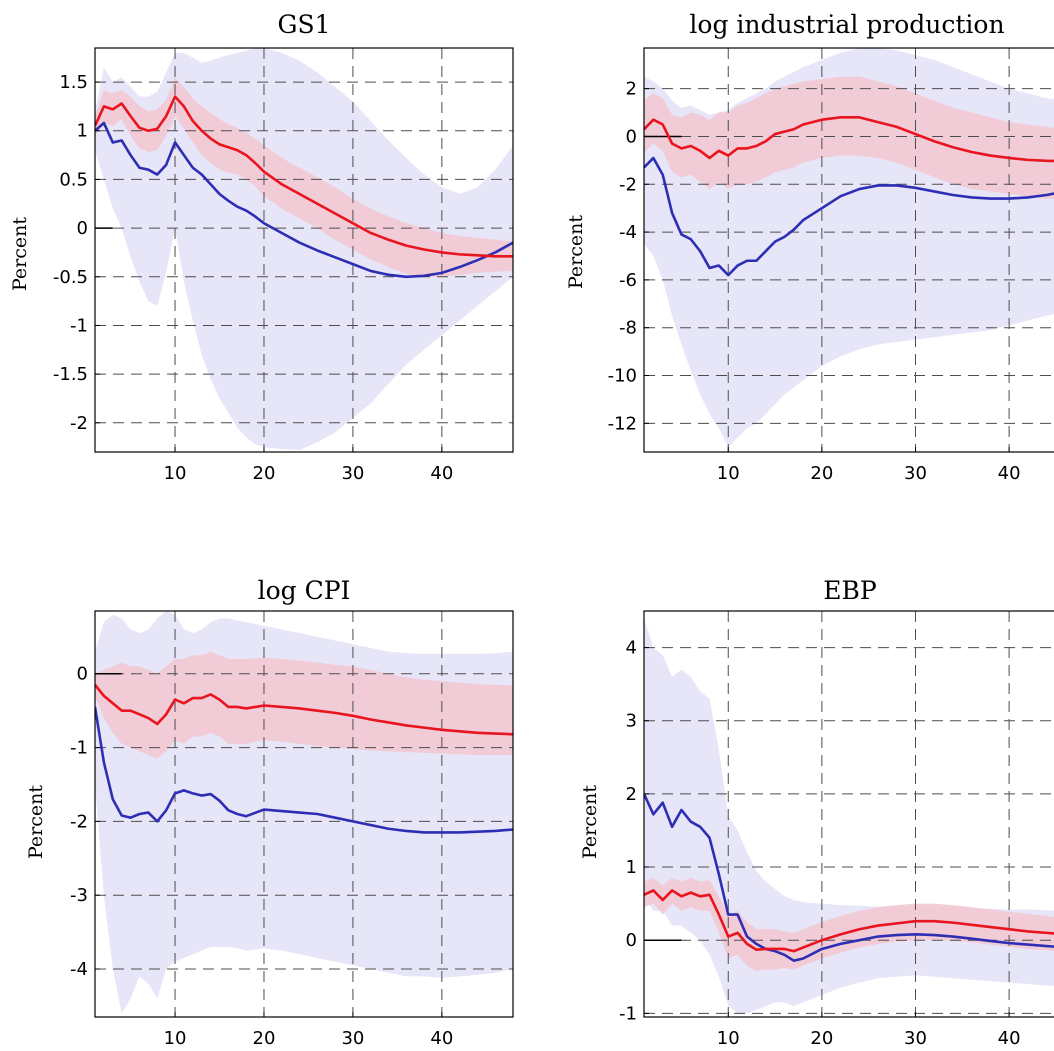 The width and height of the screenshot is (1054, 1051). What do you see at coordinates (622, 423) in the screenshot?
I see `y-tick-label: -12` at bounding box center [622, 423].